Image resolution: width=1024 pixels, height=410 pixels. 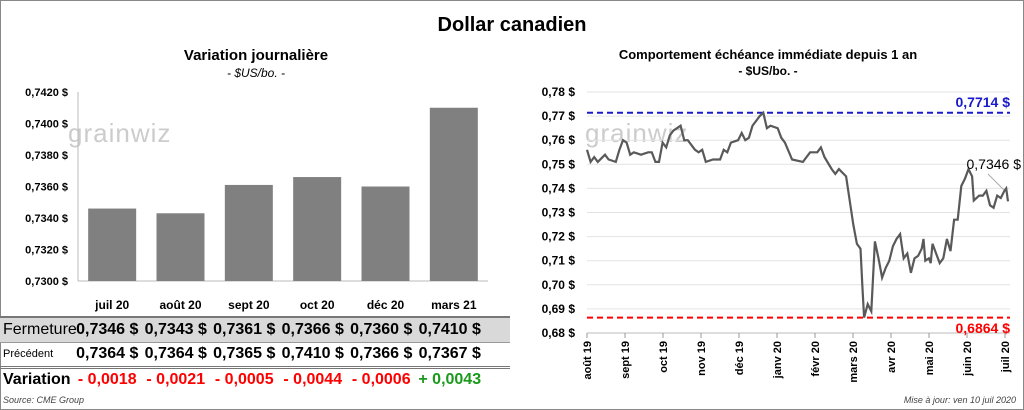 What do you see at coordinates (968, 359) in the screenshot?
I see `x-tick-label: juin 20` at bounding box center [968, 359].